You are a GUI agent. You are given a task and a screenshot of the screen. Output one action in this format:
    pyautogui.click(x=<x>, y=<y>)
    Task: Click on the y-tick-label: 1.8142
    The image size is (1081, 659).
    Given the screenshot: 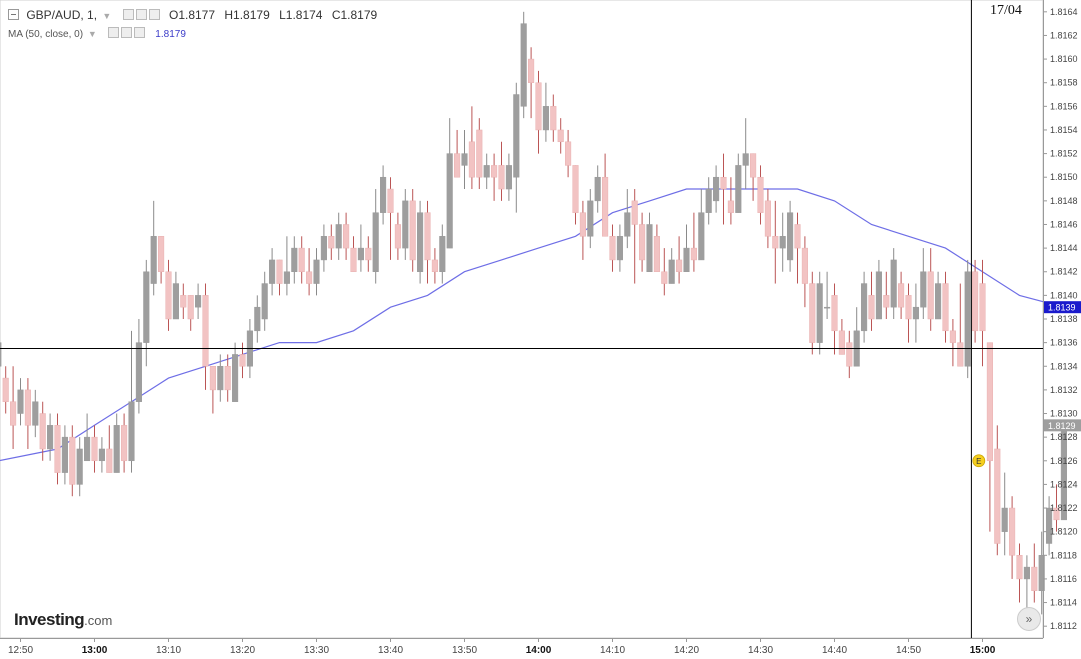 What is the action you would take?
    pyautogui.click(x=1064, y=272)
    